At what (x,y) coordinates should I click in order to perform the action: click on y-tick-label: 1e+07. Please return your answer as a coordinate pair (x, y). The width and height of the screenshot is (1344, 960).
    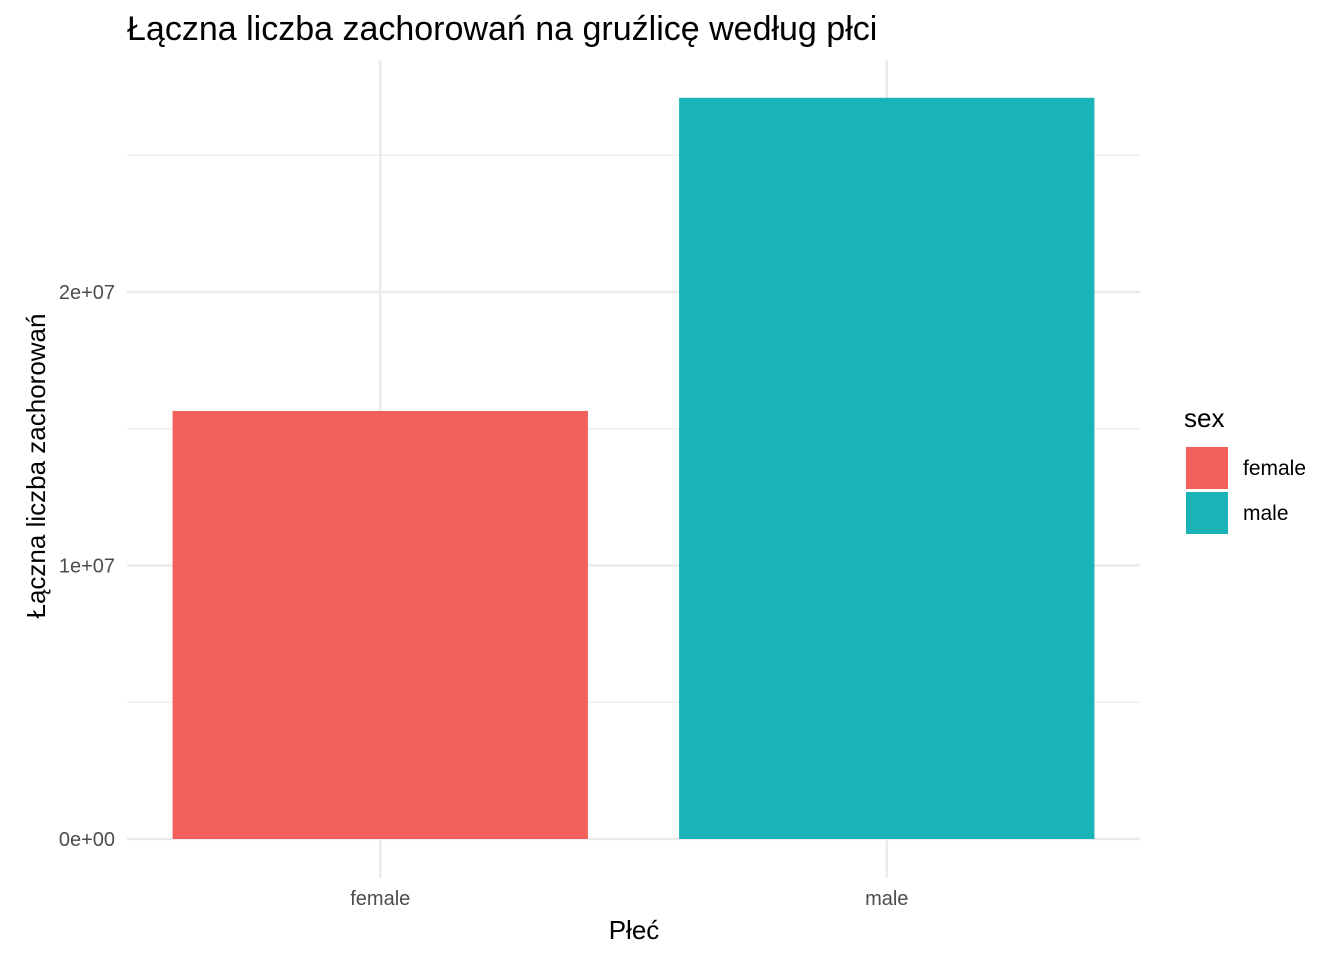
    Looking at the image, I should click on (87, 567).